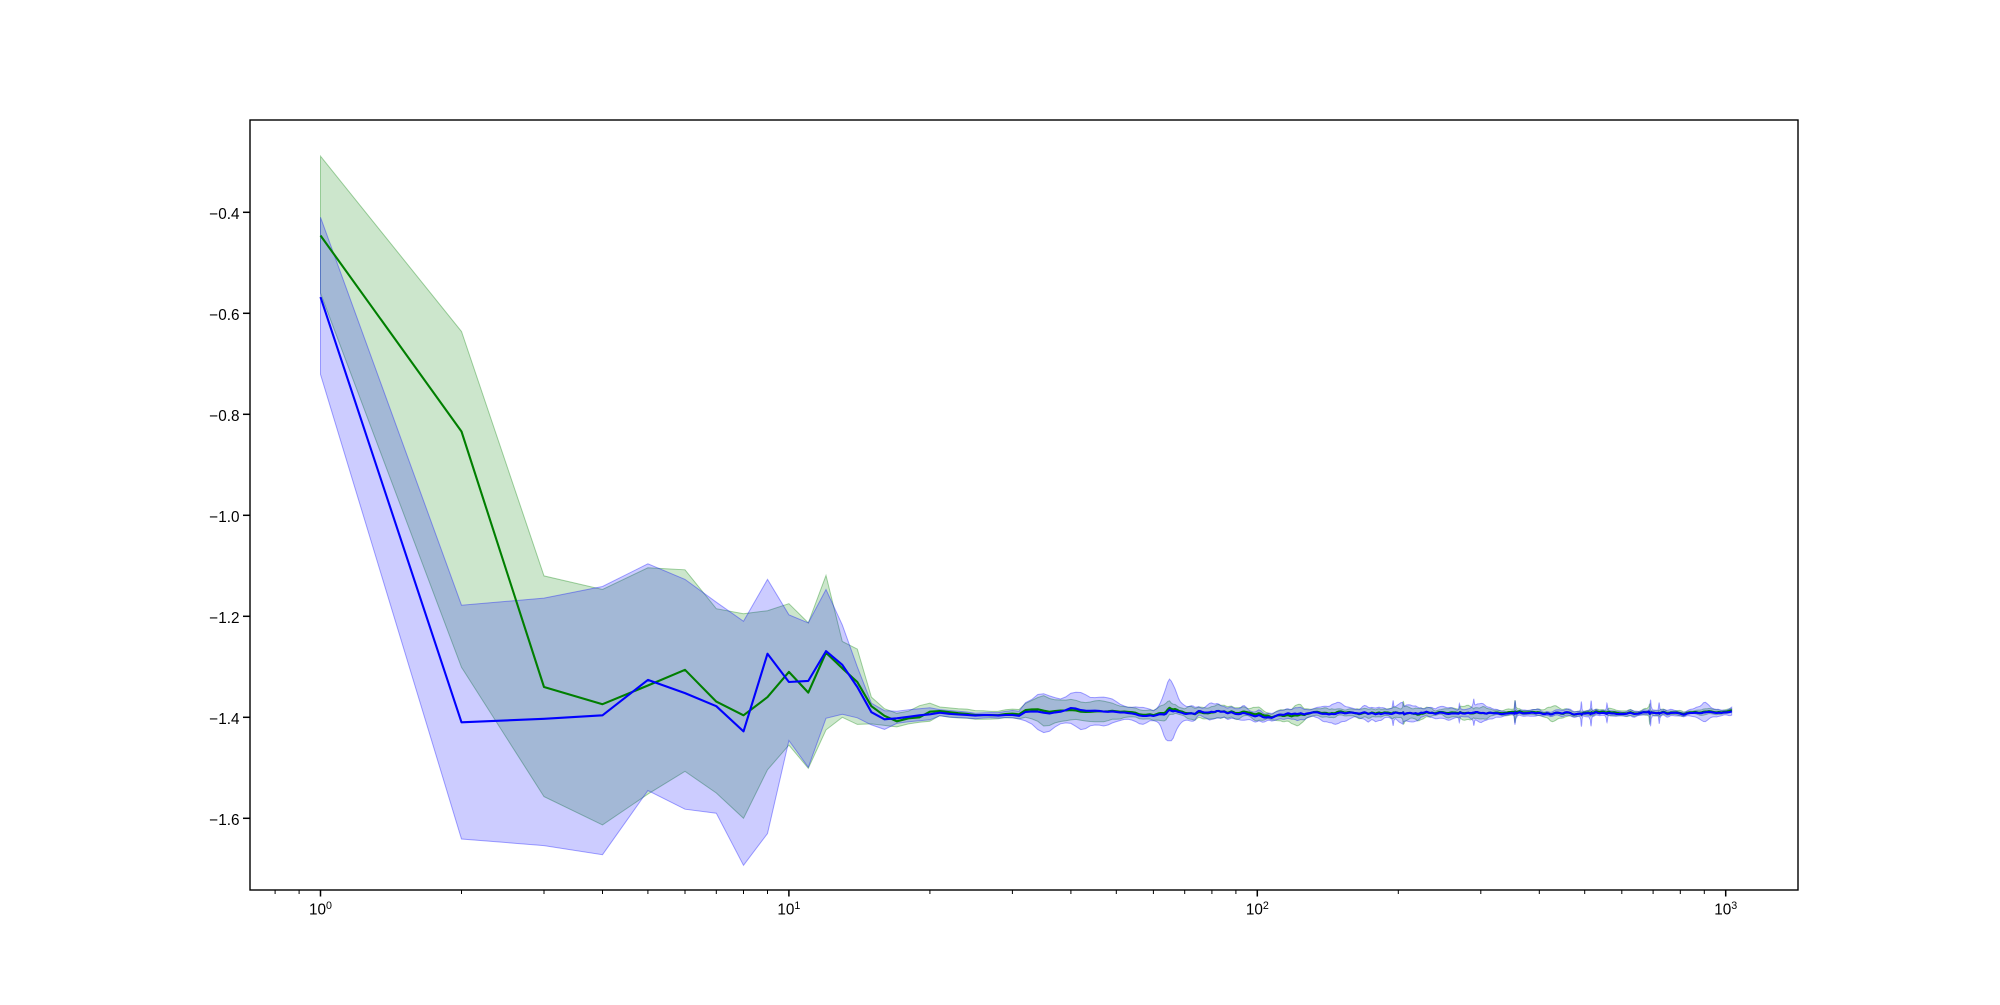 The image size is (2000, 1005). I want to click on svg-text: −1.6, so click(224, 820).